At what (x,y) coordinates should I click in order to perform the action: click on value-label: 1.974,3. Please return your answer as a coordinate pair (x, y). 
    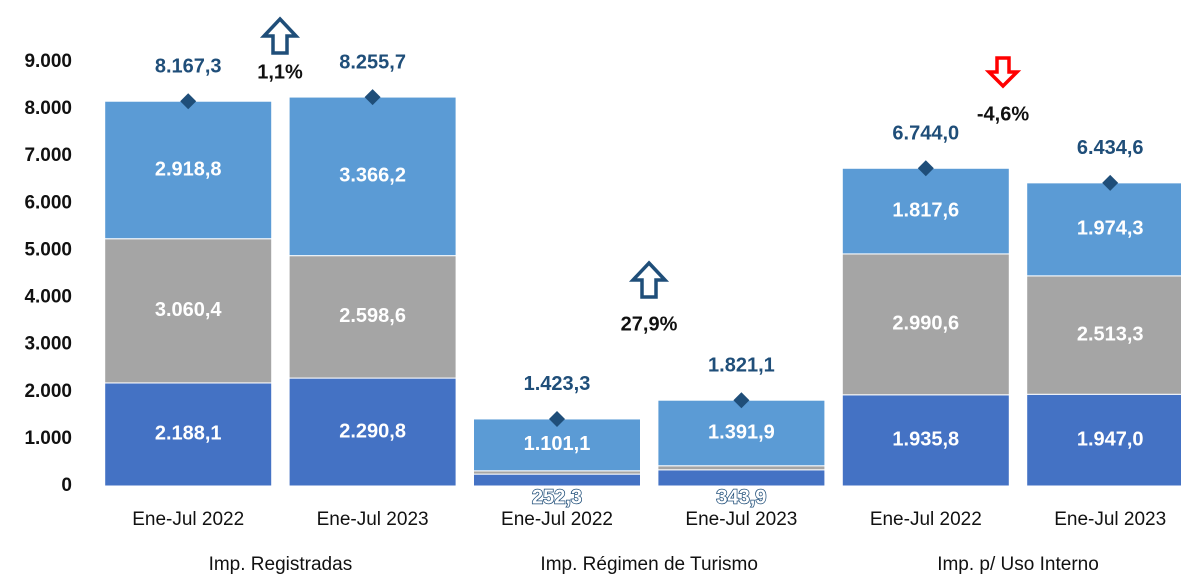
    Looking at the image, I should click on (1110, 229).